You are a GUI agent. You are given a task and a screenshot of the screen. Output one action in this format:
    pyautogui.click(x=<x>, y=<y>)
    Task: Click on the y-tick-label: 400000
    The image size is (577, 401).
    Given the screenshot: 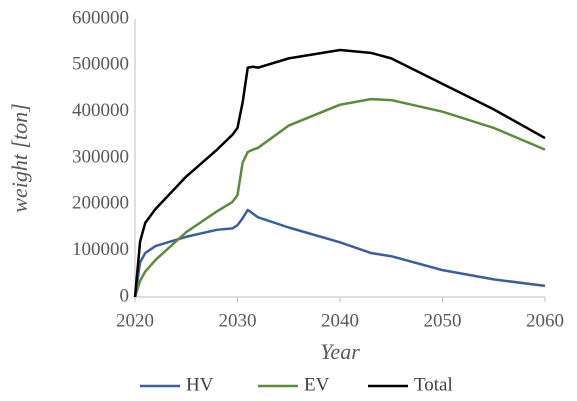 What is the action you would take?
    pyautogui.click(x=100, y=110)
    